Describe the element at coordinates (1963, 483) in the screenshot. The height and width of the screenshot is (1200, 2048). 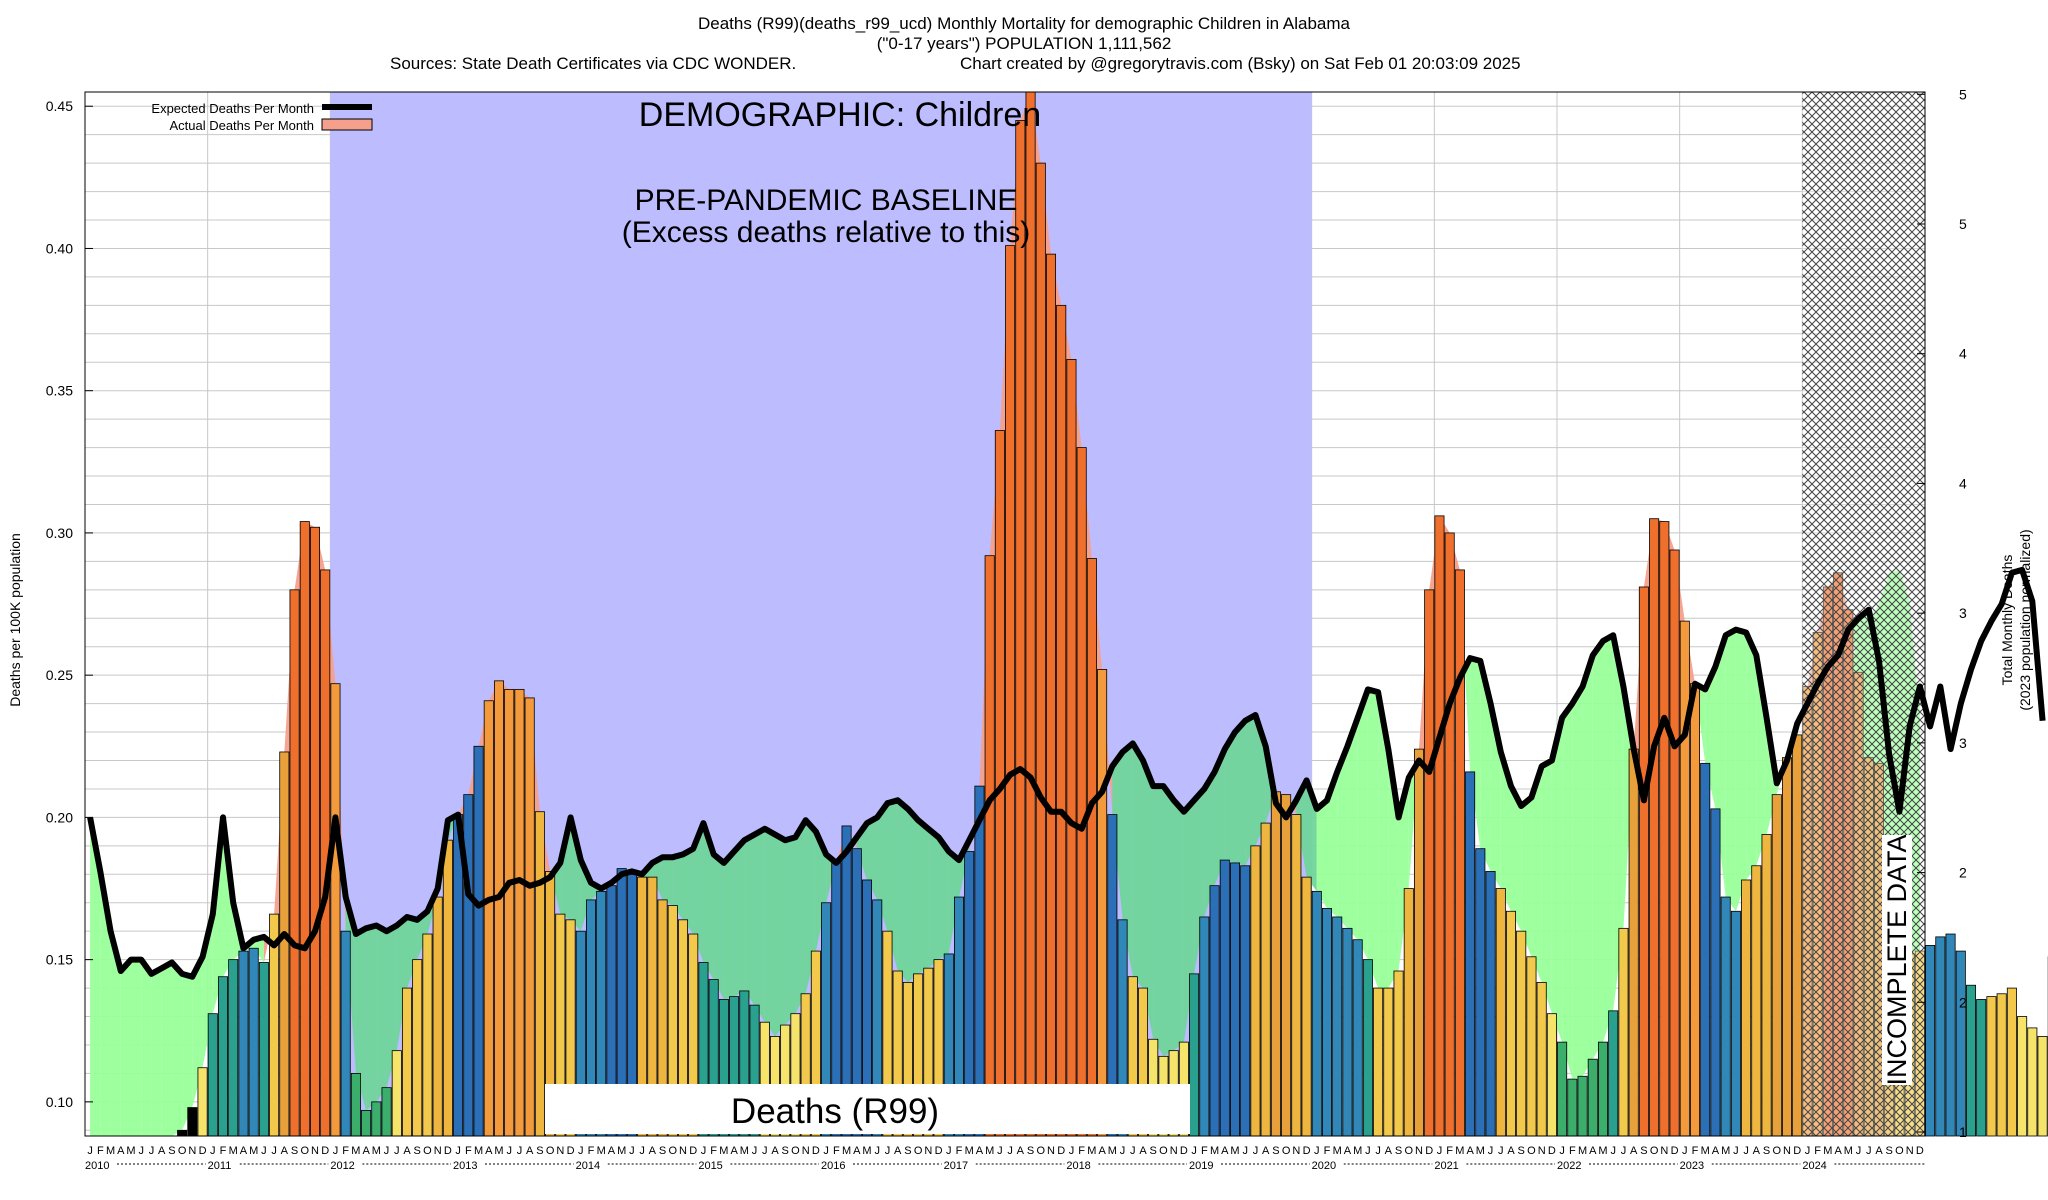
I see `y-tick-label-right: 4` at that location.